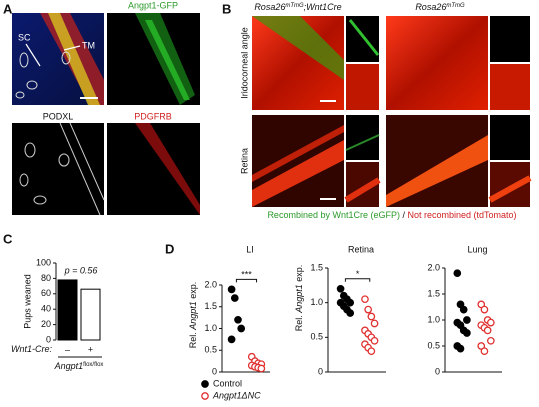 The width and height of the screenshot is (539, 407). I want to click on column-header: Rosa26mTmG;Wnt1Cre, so click(297, 7).